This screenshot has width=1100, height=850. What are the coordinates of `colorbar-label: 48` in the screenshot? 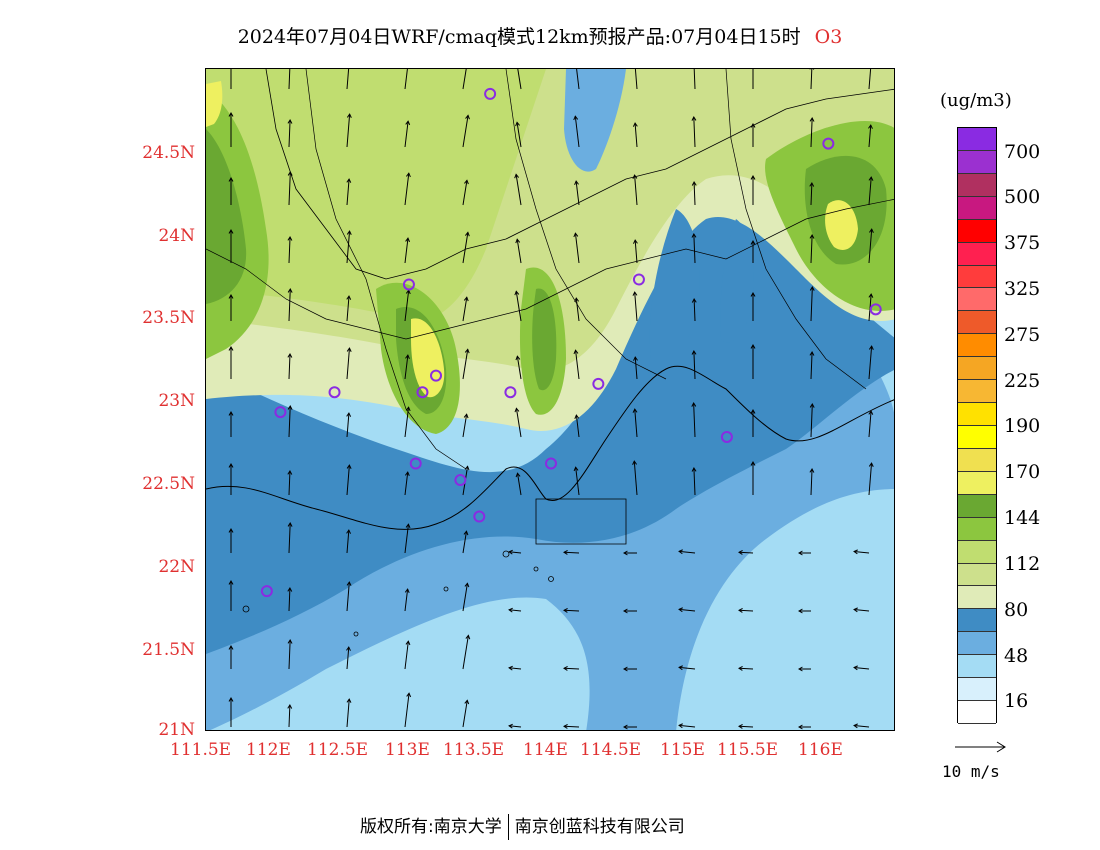 It's located at (1016, 656).